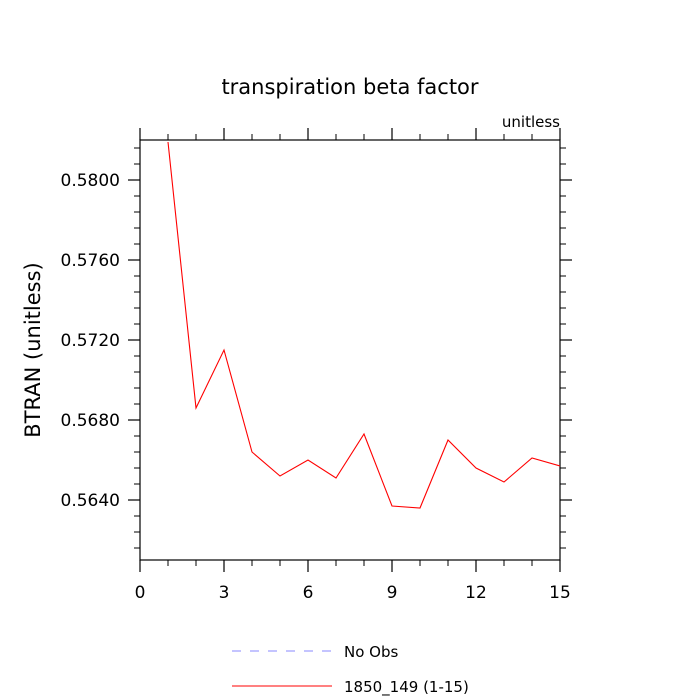 The width and height of the screenshot is (700, 700). What do you see at coordinates (90, 181) in the screenshot?
I see `y-tick-label: 0.5800` at bounding box center [90, 181].